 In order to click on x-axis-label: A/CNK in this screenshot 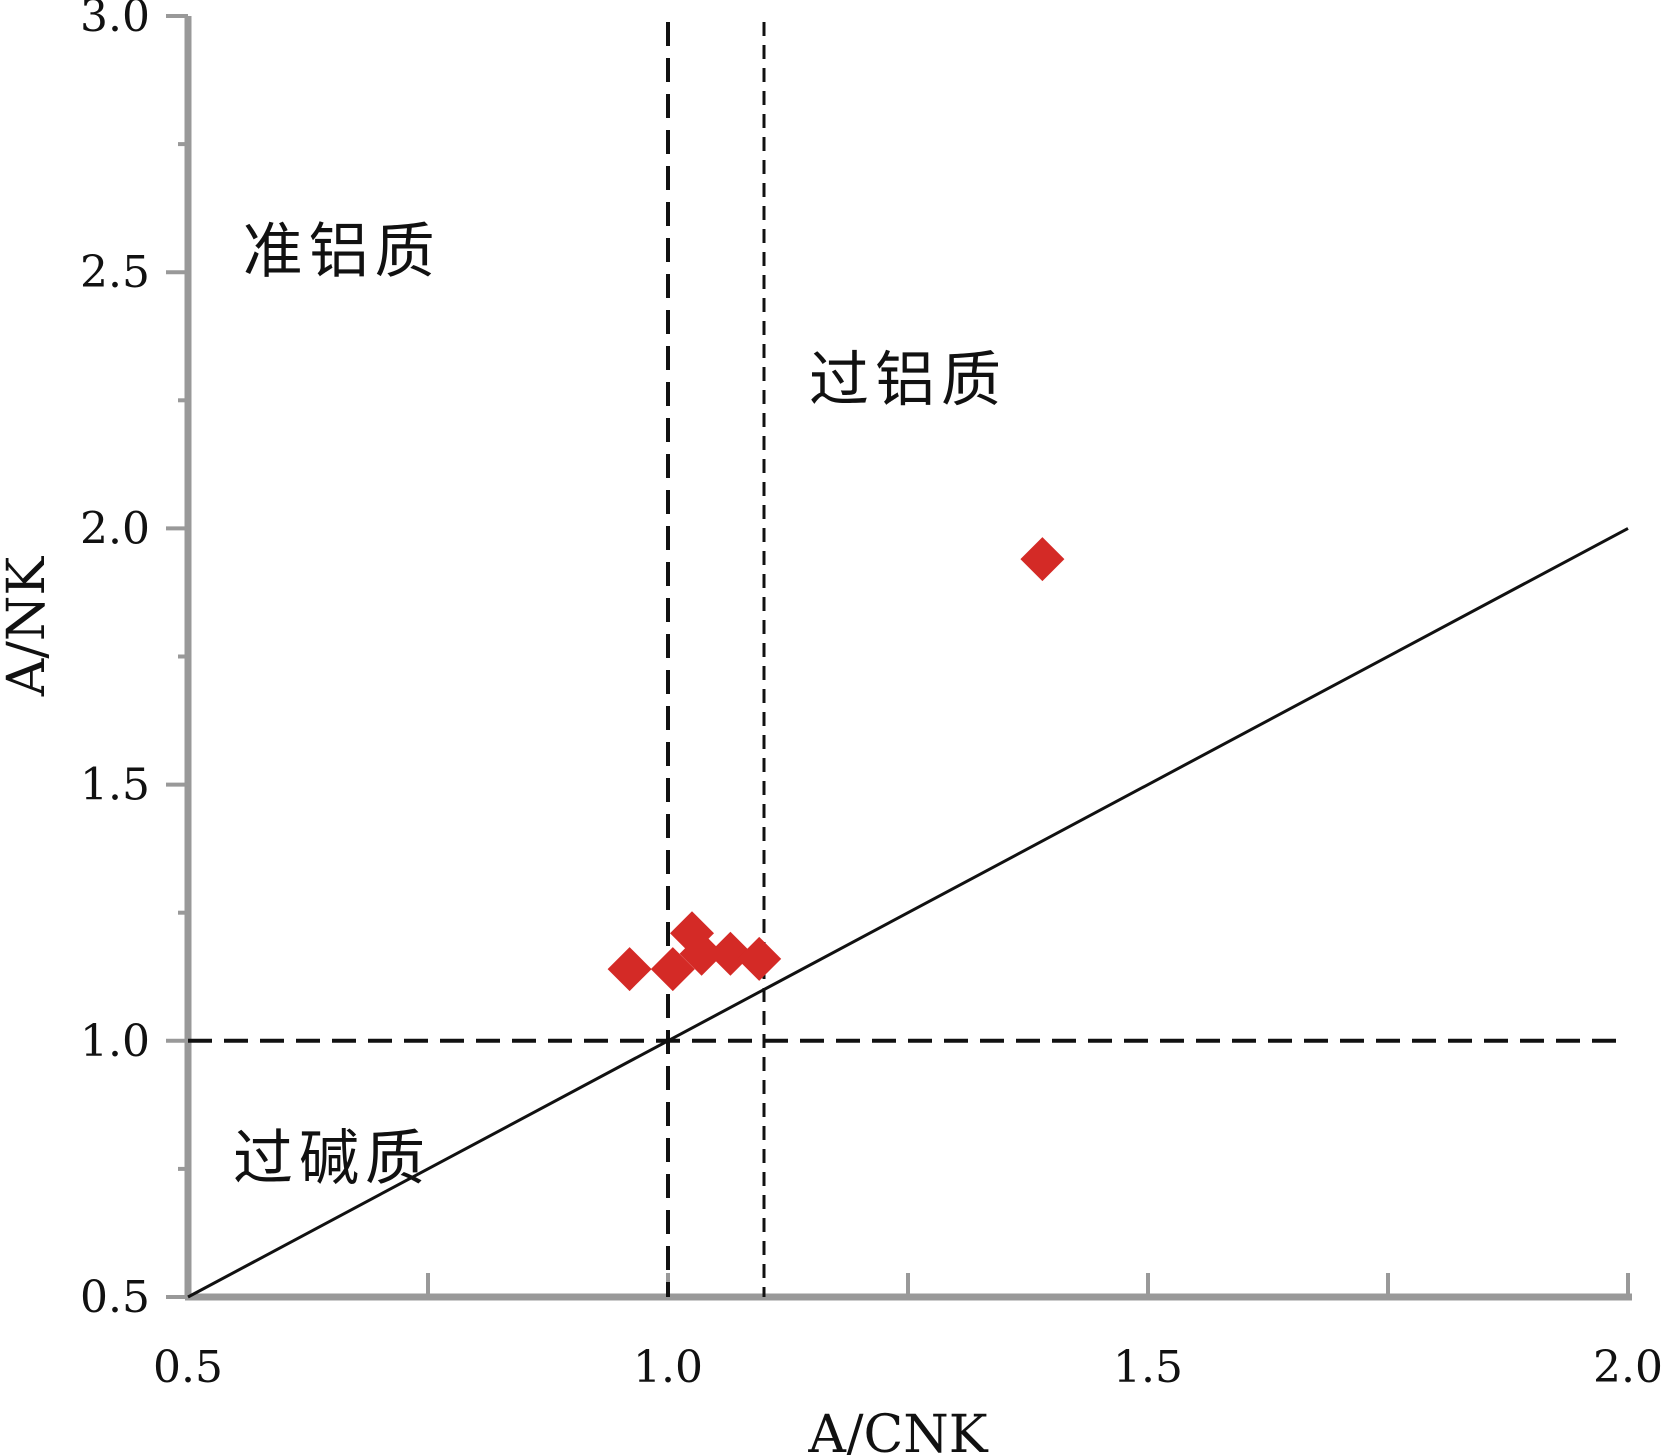, I will do `click(897, 1430)`.